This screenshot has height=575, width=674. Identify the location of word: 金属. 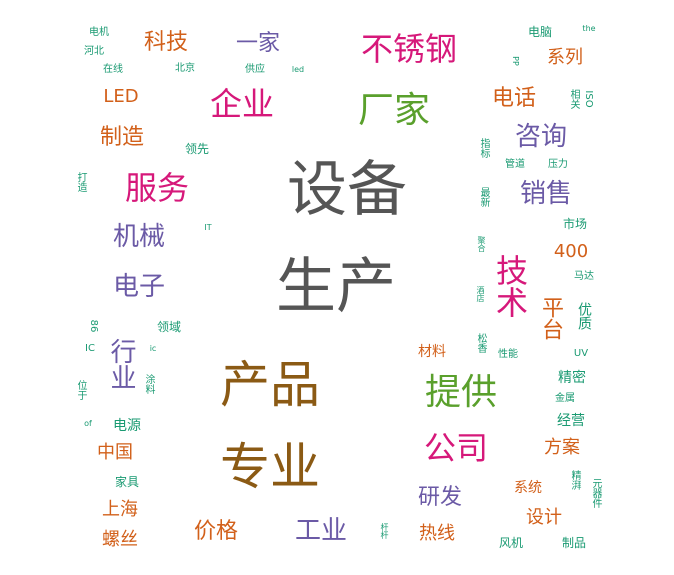
(565, 398).